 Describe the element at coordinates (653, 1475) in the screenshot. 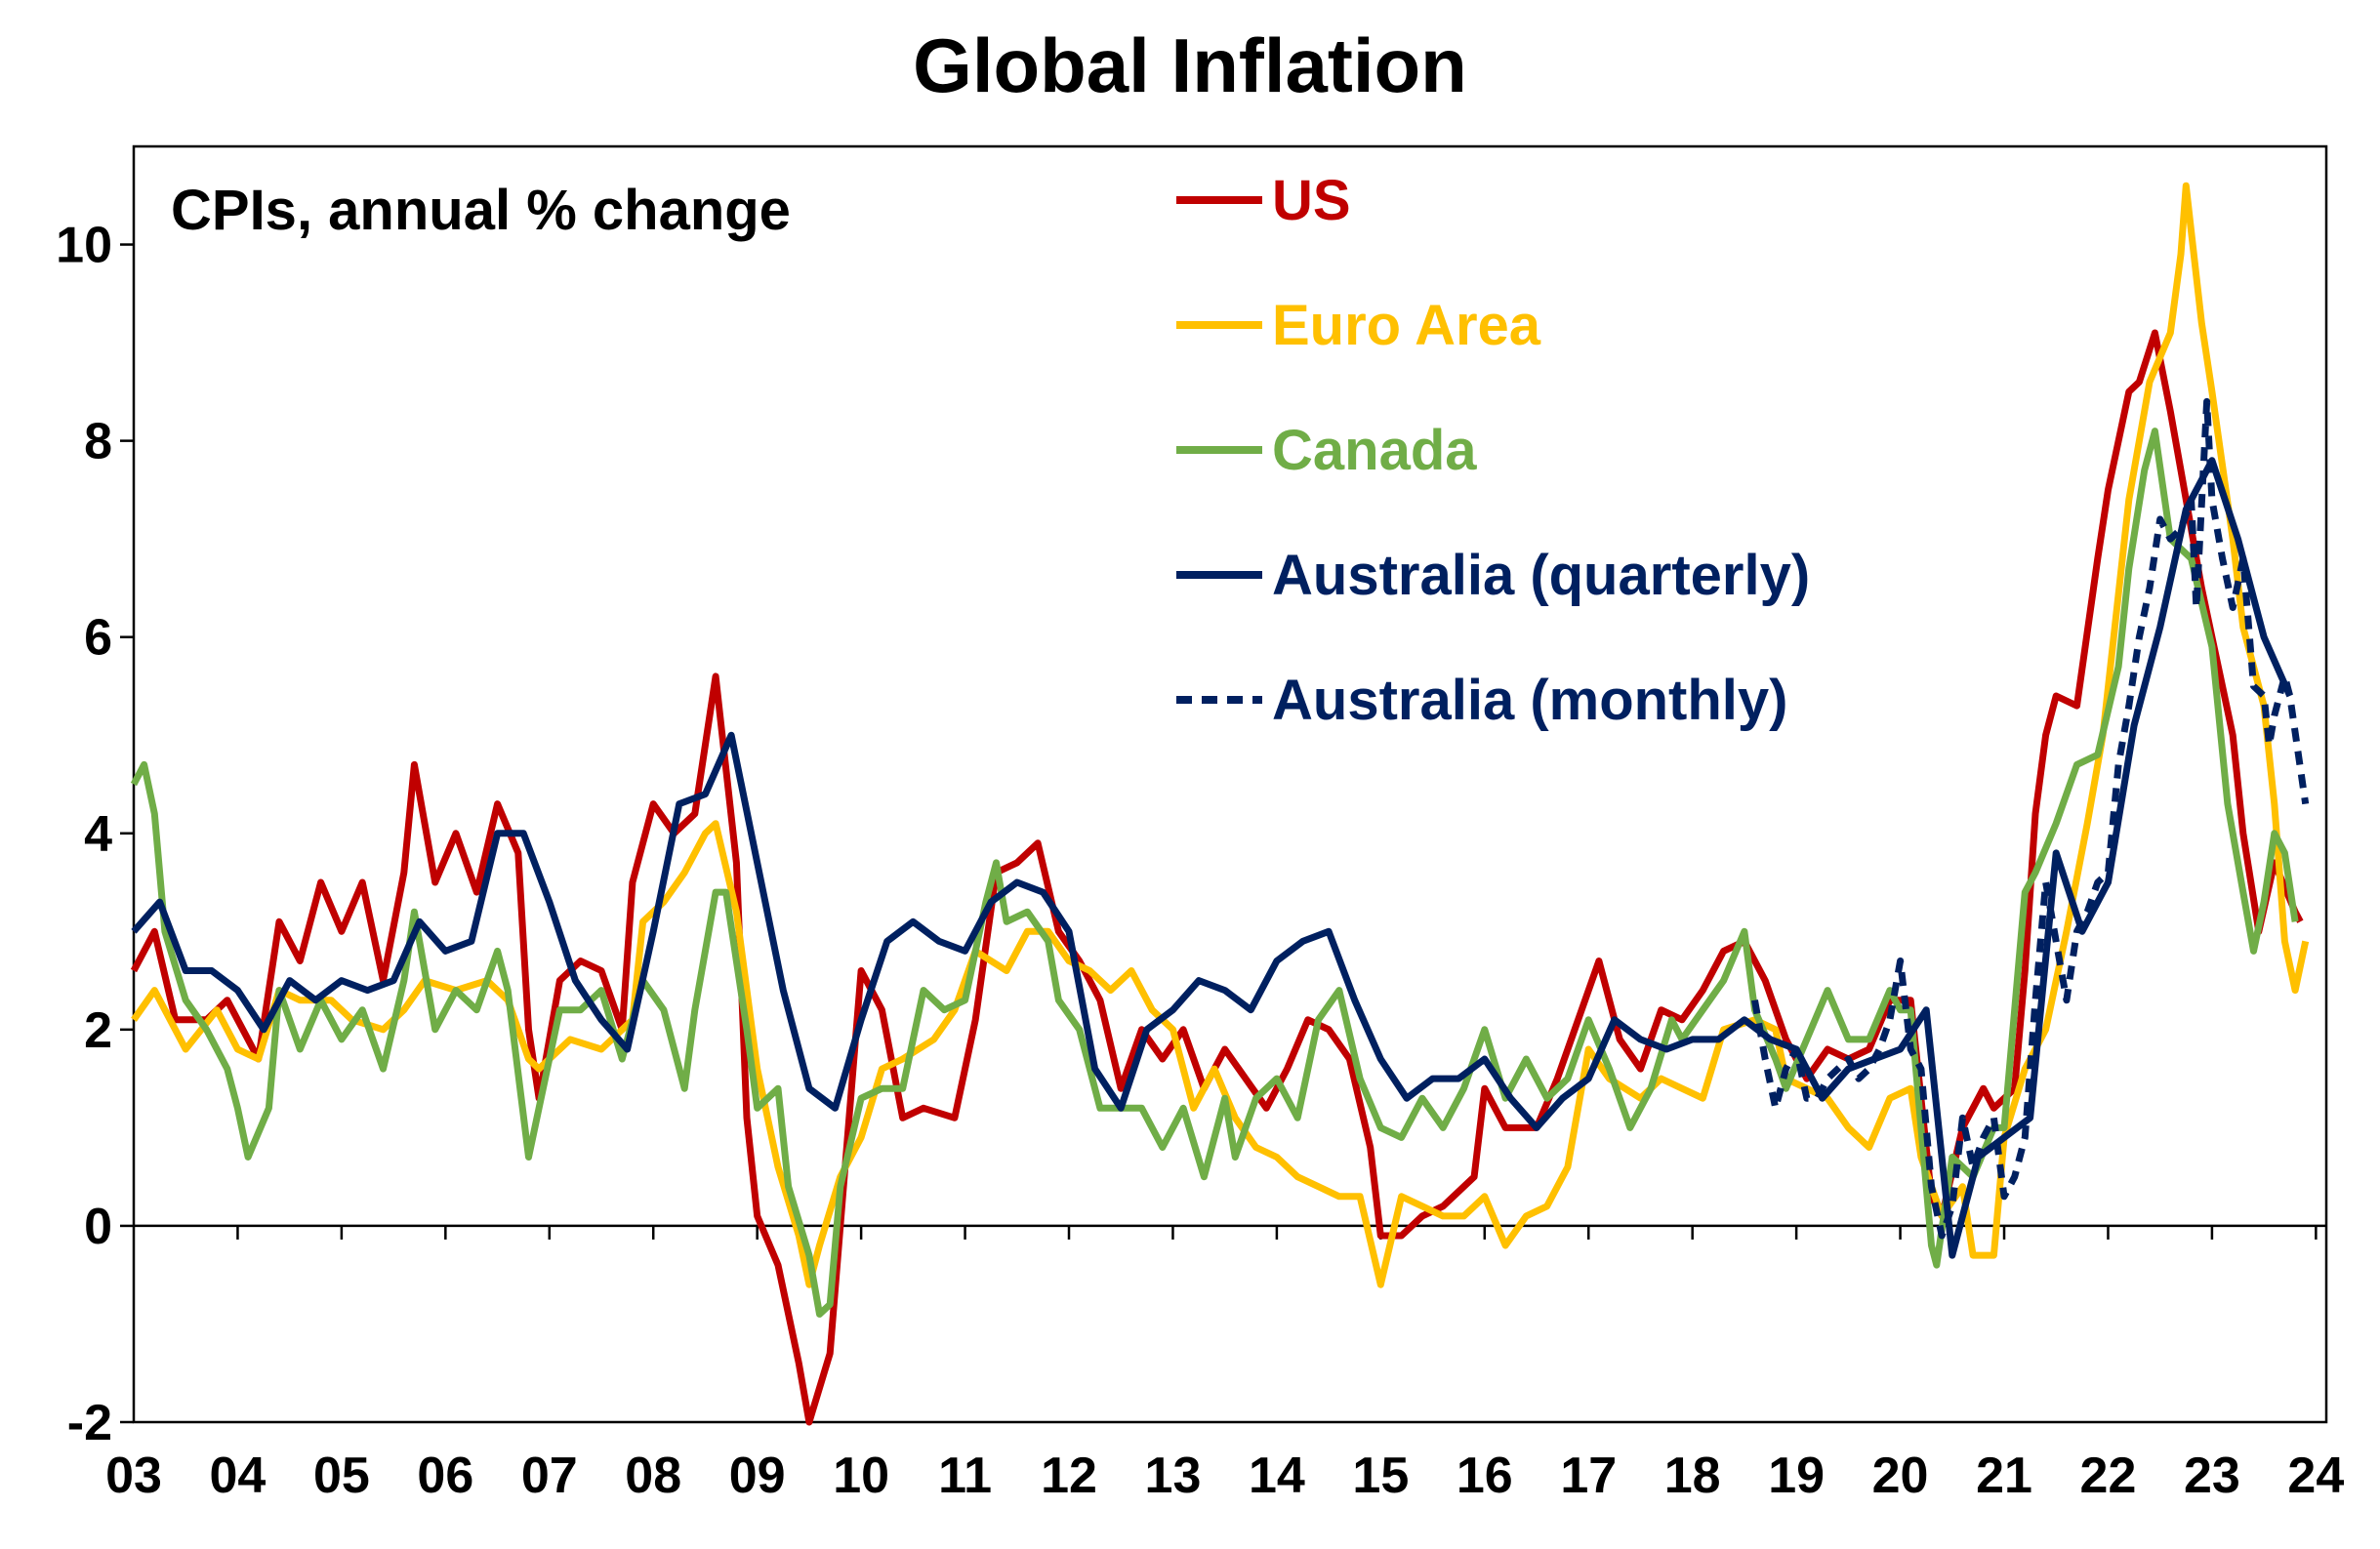

I see `x-tick-label: 08` at that location.